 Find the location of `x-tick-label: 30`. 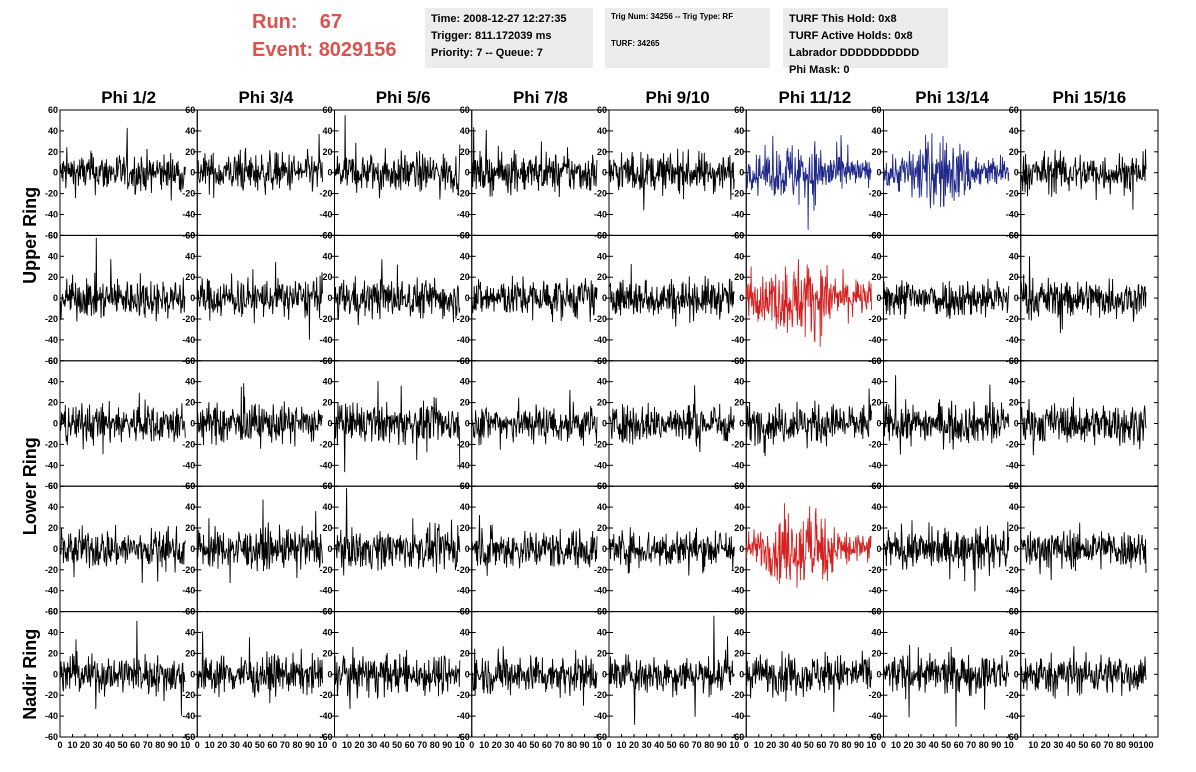

x-tick-label: 30 is located at coordinates (1058, 745).